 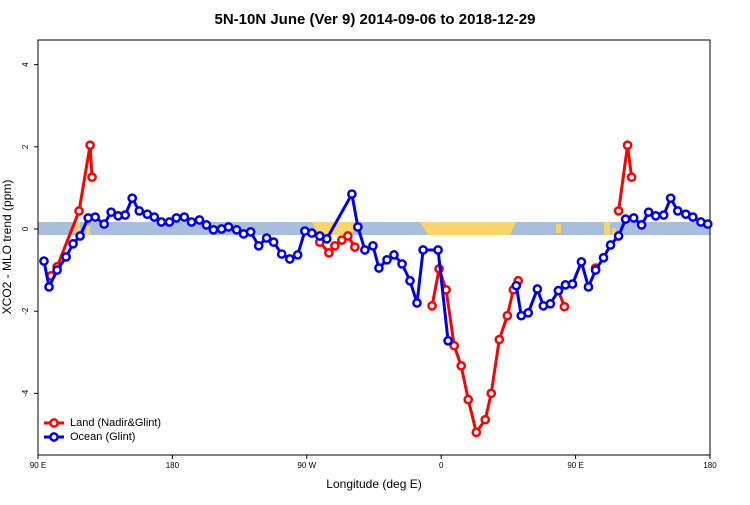 I want to click on y-tick-label: 4, so click(x=25, y=64).